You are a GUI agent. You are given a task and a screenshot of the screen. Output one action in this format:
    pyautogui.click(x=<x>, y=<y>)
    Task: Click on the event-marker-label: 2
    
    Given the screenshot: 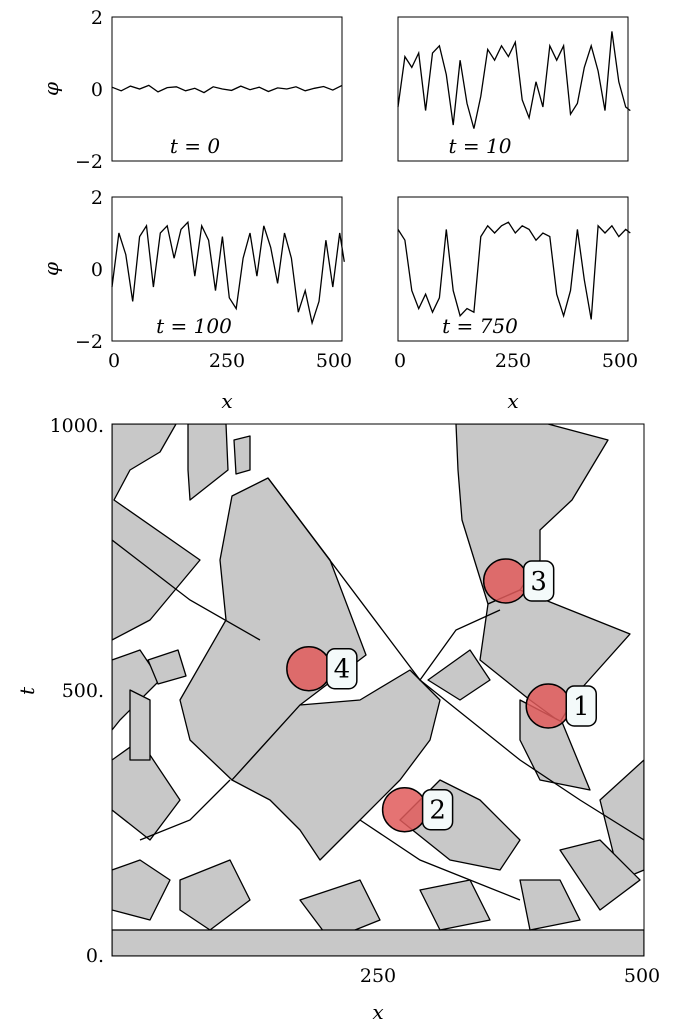 What is the action you would take?
    pyautogui.click(x=437, y=811)
    